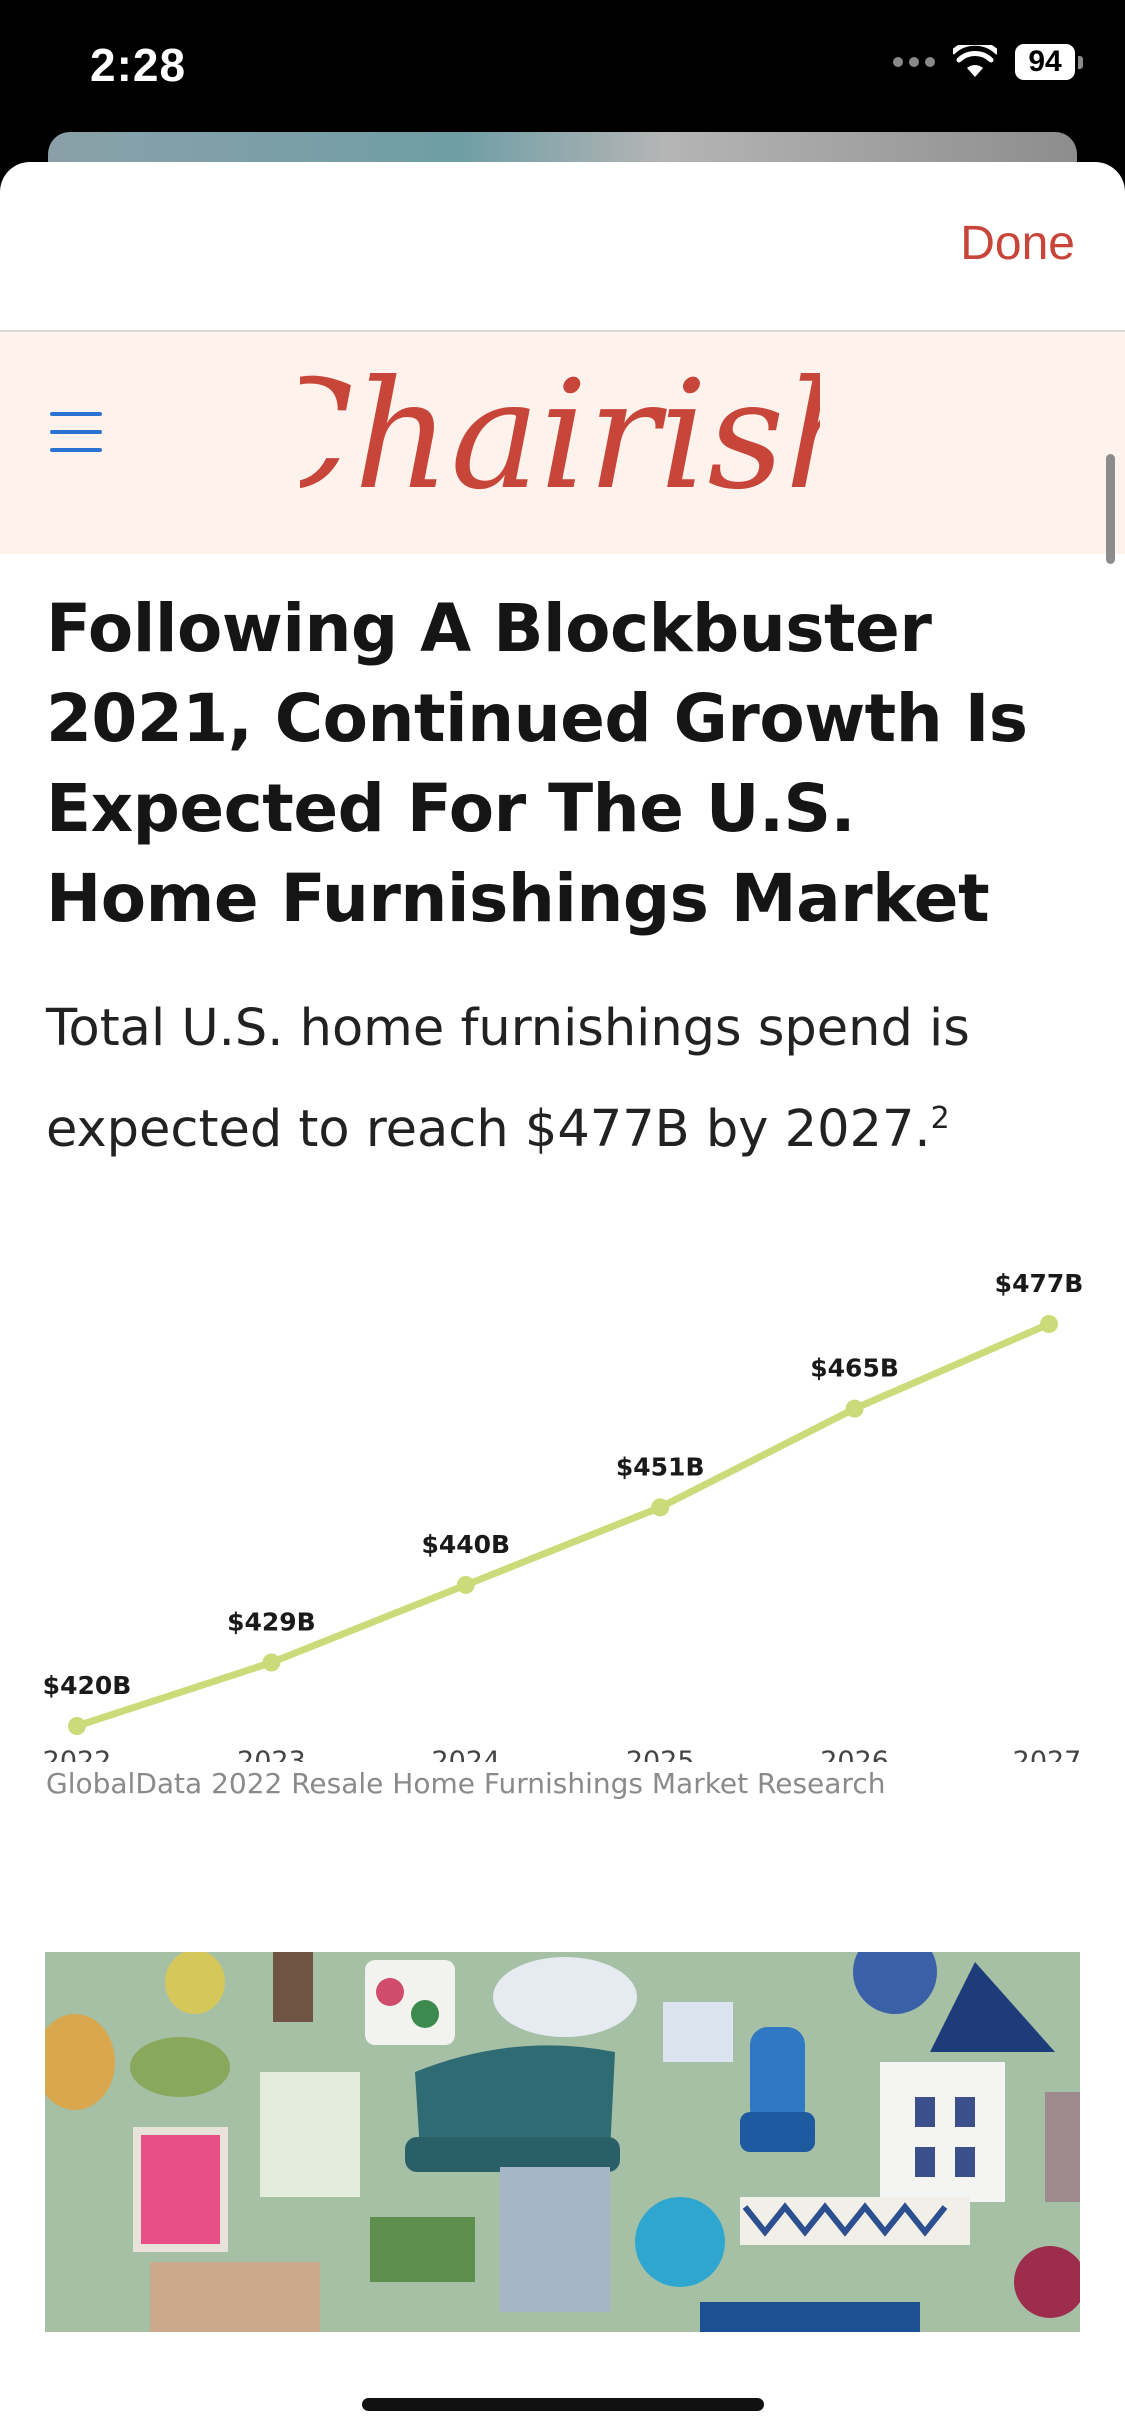 The height and width of the screenshot is (2436, 1125). Describe the element at coordinates (563, 1525) in the screenshot. I see `series-line` at that location.